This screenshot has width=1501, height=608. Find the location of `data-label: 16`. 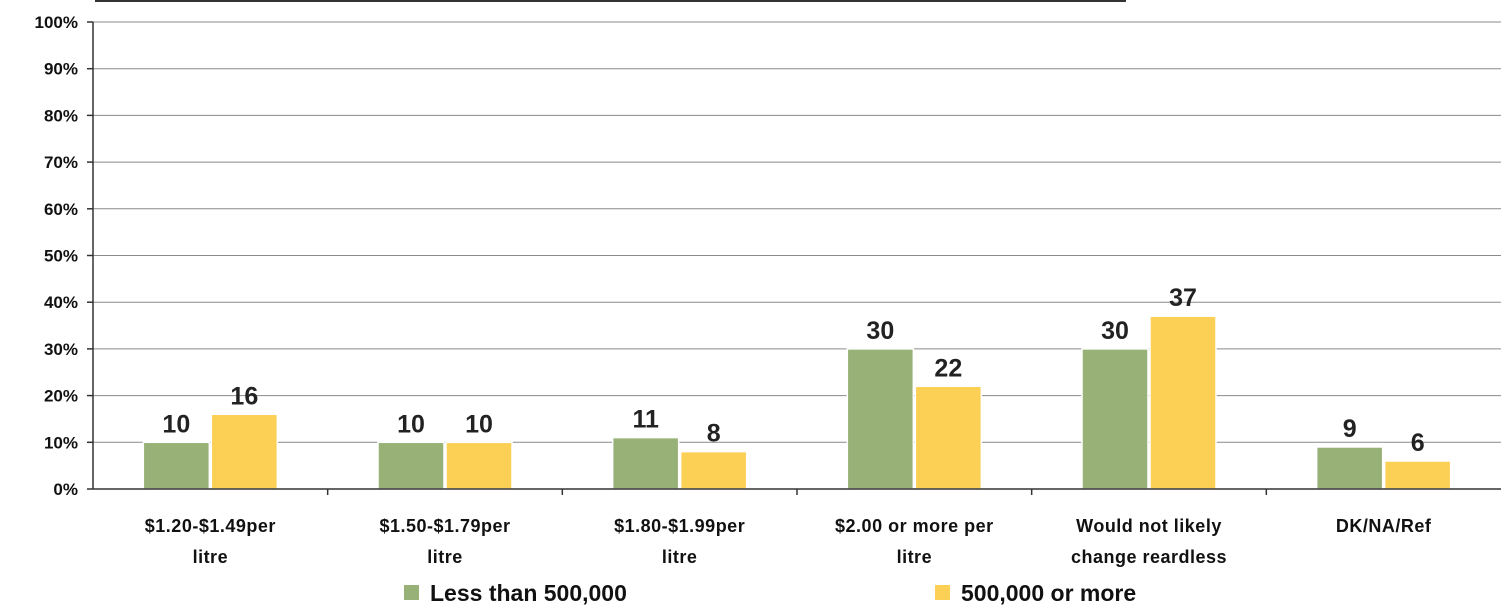

data-label: 16 is located at coordinates (244, 396).